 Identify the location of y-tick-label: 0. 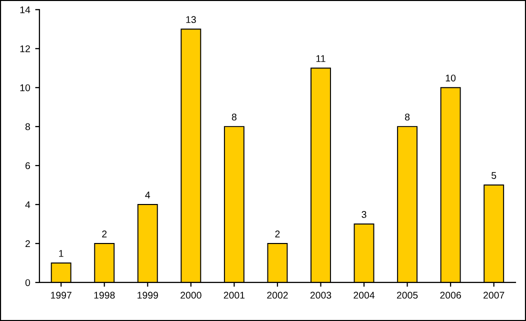
(27, 282).